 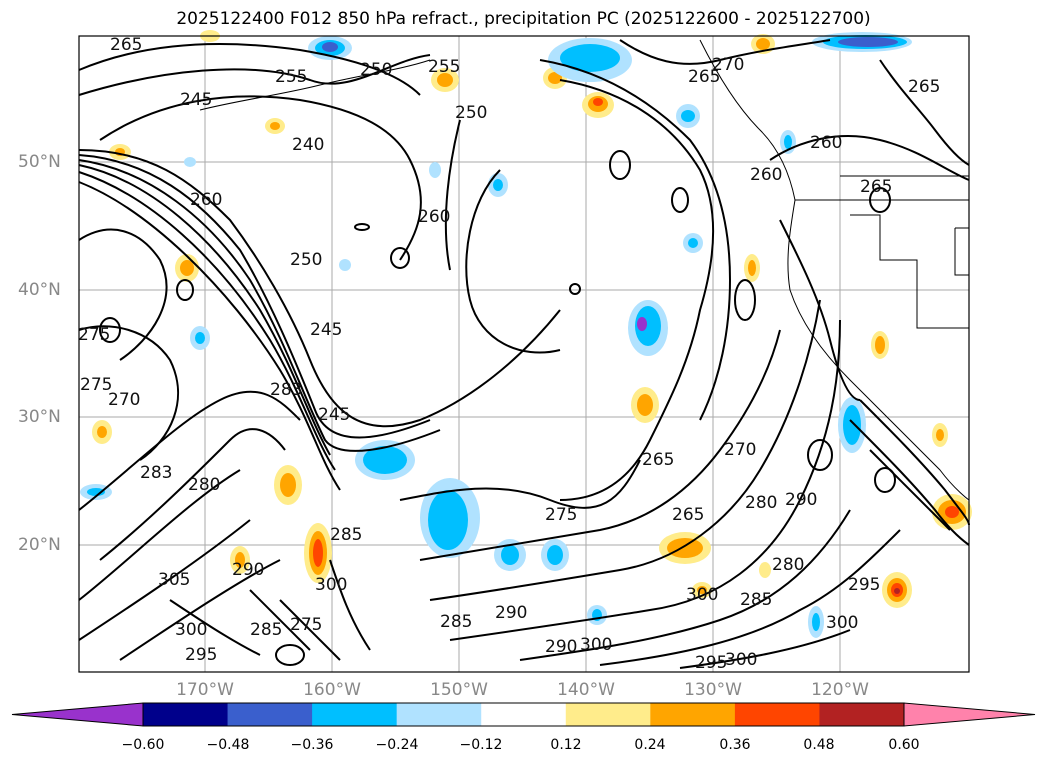 I want to click on lon-label-150w: 150°W, so click(x=459, y=690).